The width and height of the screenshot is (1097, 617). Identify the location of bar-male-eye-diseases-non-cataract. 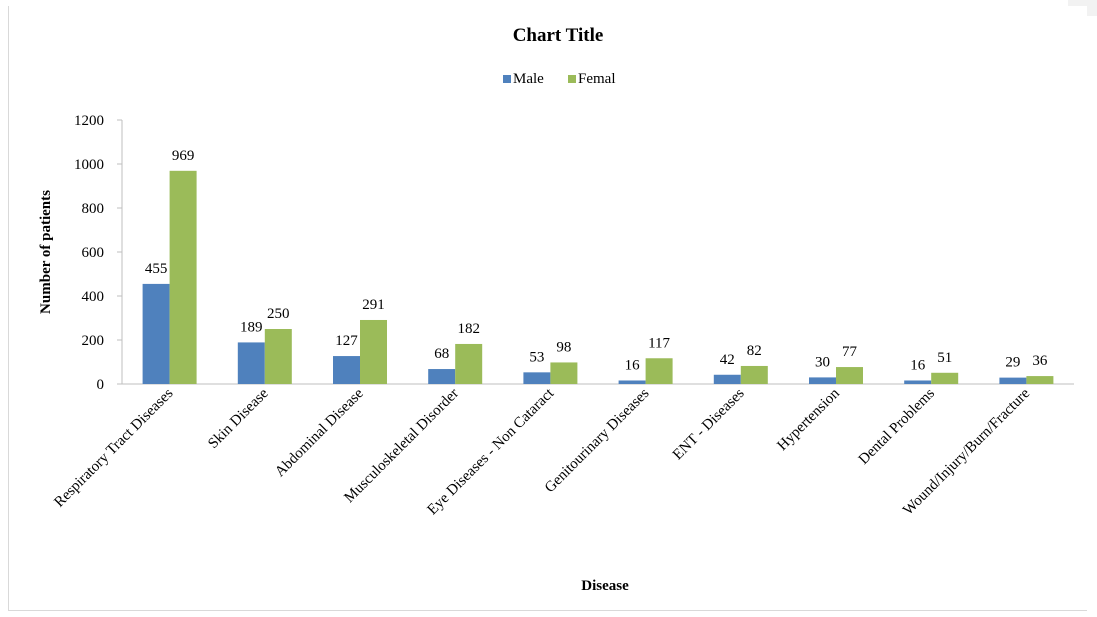
(537, 378).